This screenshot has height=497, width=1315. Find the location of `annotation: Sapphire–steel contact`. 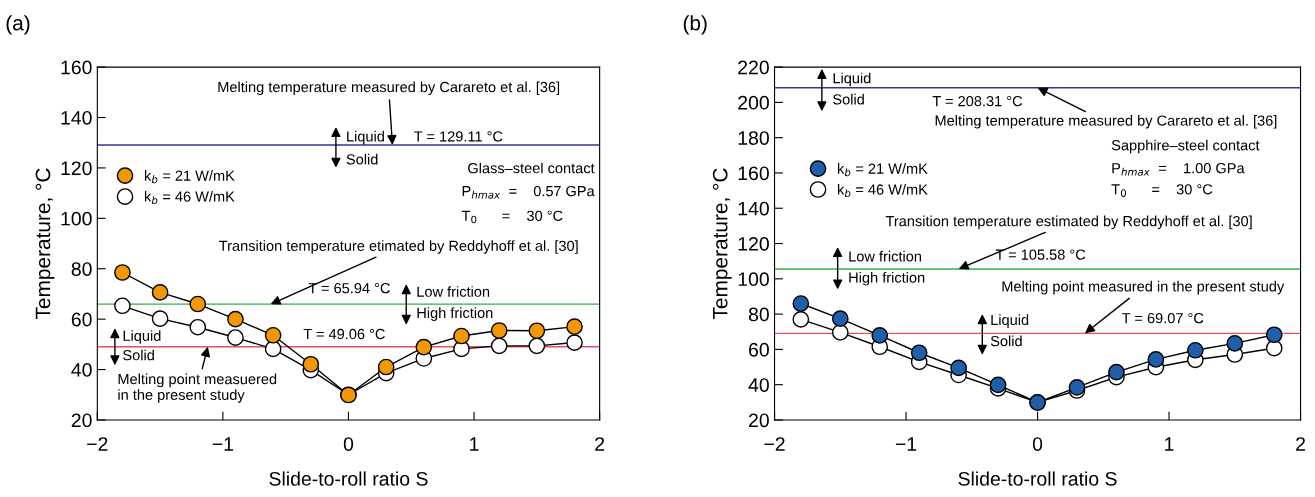

annotation: Sapphire–steel contact is located at coordinates (1185, 146).